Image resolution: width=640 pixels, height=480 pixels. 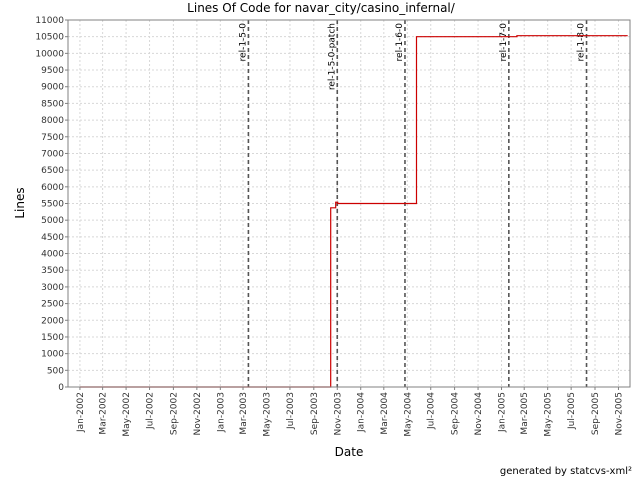 I want to click on y-tick-label: 0, so click(x=61, y=388).